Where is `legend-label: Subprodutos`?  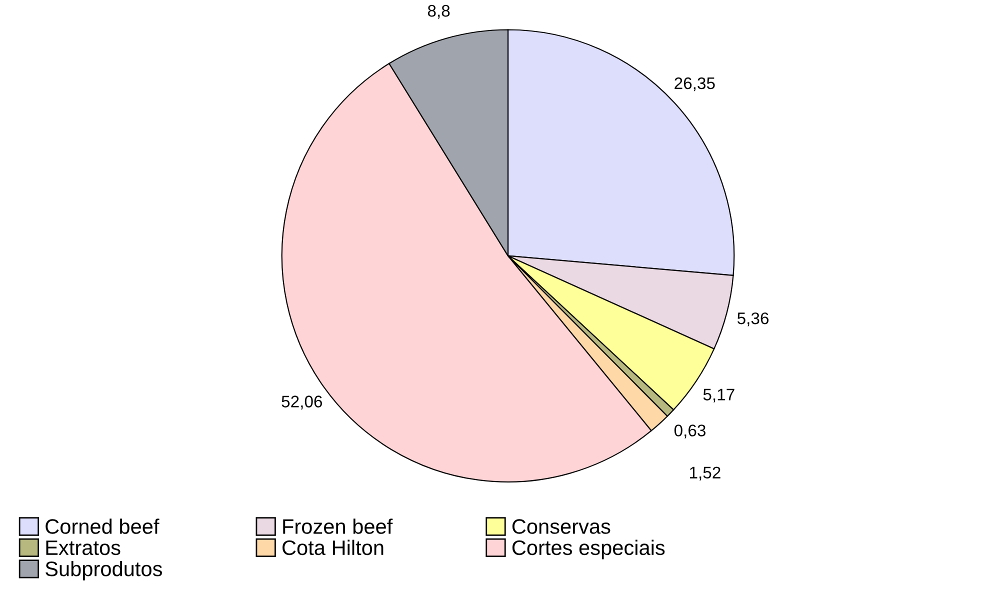
legend-label: Subprodutos is located at coordinates (104, 570).